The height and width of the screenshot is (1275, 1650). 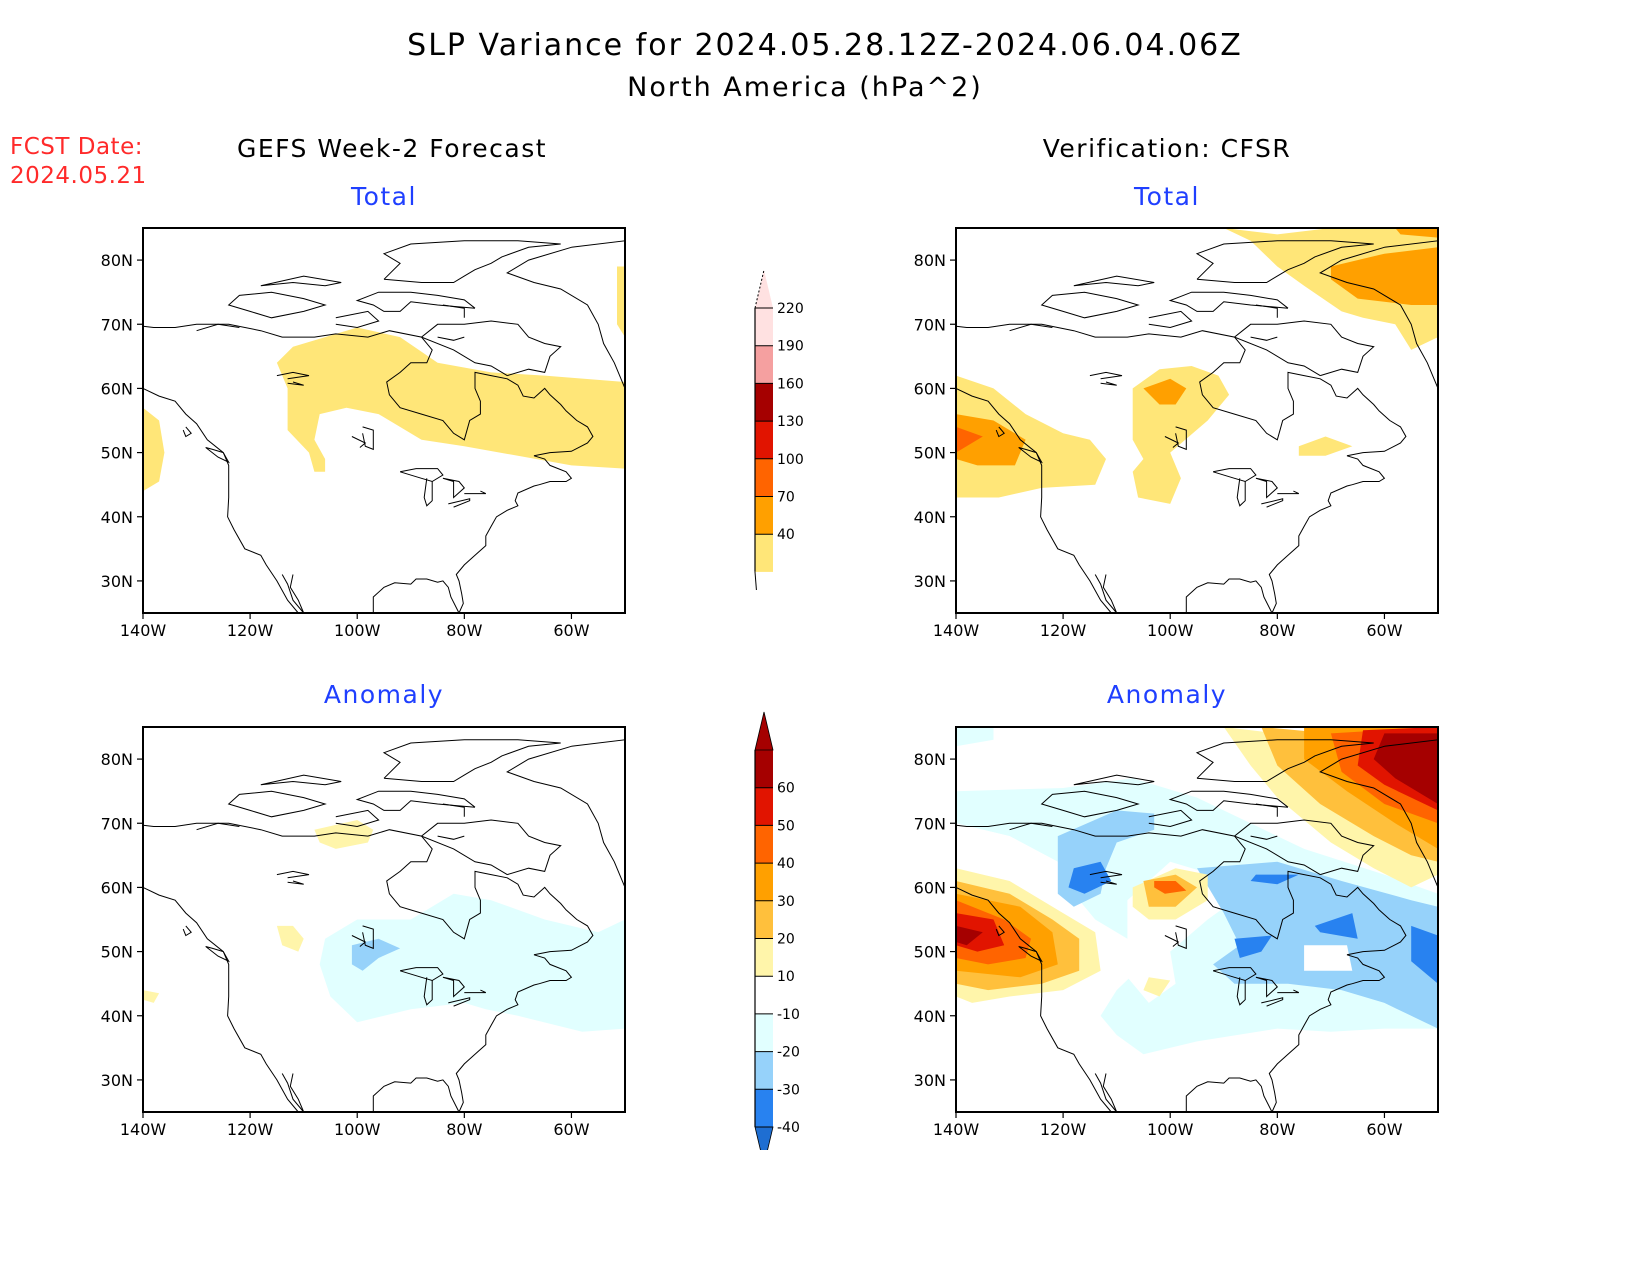 What do you see at coordinates (1167, 694) in the screenshot?
I see `verif-anomaly-title: Anomaly` at bounding box center [1167, 694].